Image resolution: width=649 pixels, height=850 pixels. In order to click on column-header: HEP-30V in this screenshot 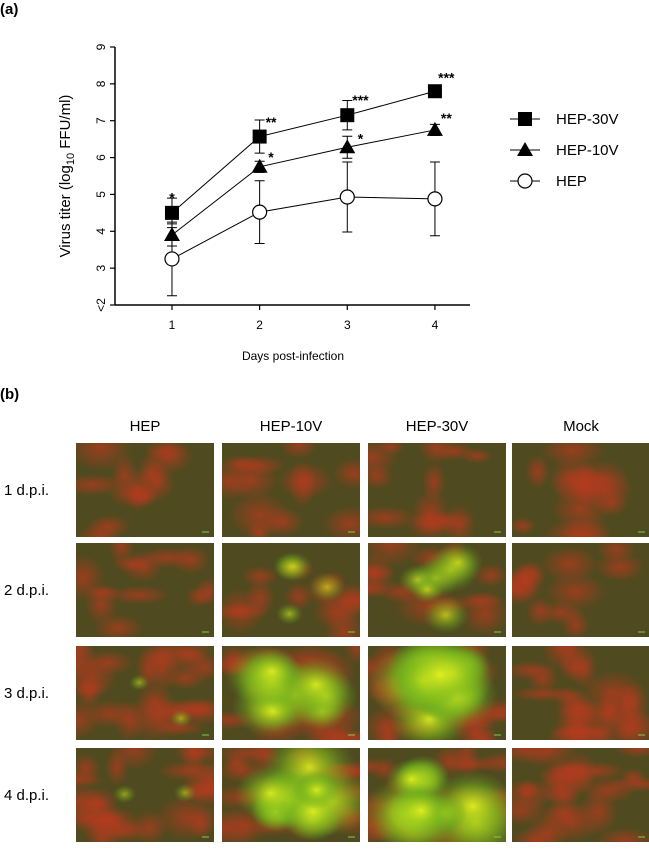, I will do `click(437, 426)`.